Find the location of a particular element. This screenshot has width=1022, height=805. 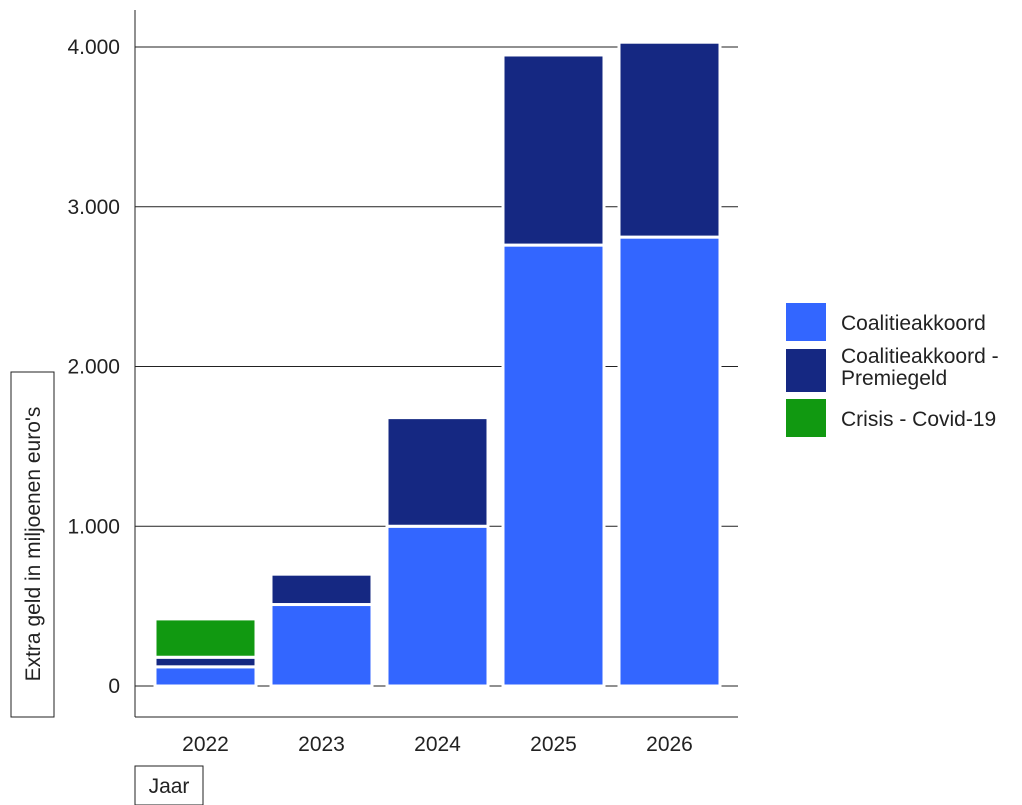

y-axis-title-box is located at coordinates (32, 544).